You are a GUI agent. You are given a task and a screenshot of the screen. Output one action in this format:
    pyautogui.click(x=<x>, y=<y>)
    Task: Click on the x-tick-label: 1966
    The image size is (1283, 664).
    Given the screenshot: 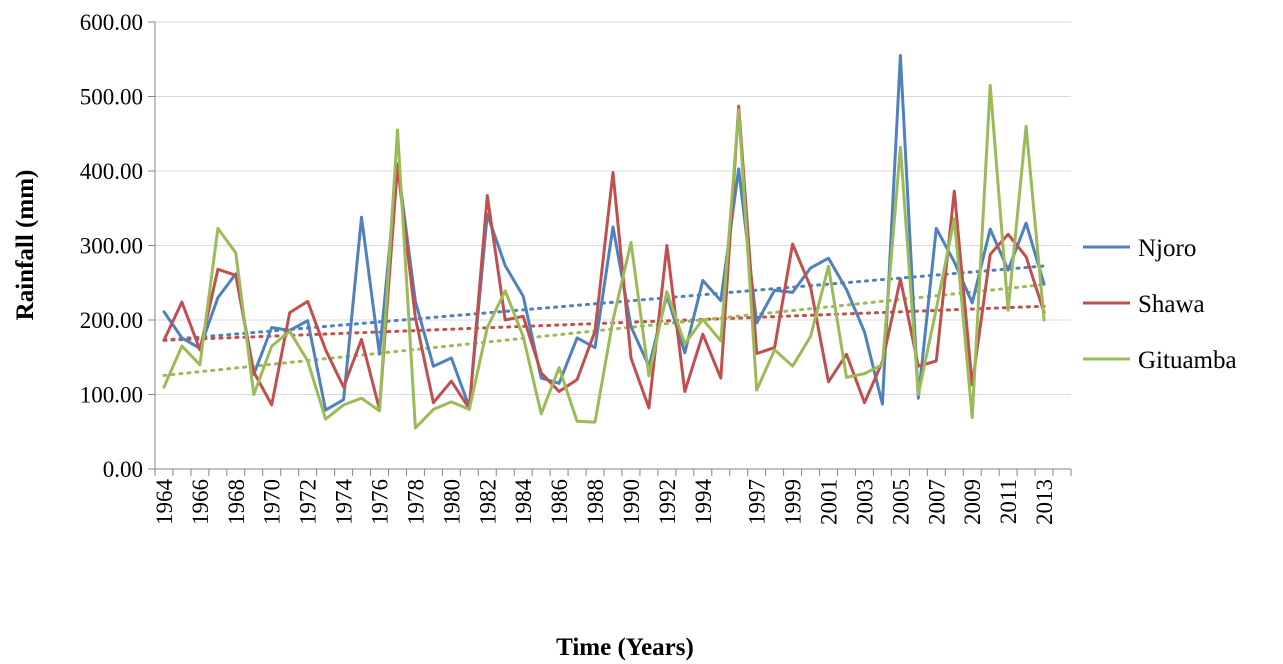 What is the action you would take?
    pyautogui.click(x=200, y=502)
    